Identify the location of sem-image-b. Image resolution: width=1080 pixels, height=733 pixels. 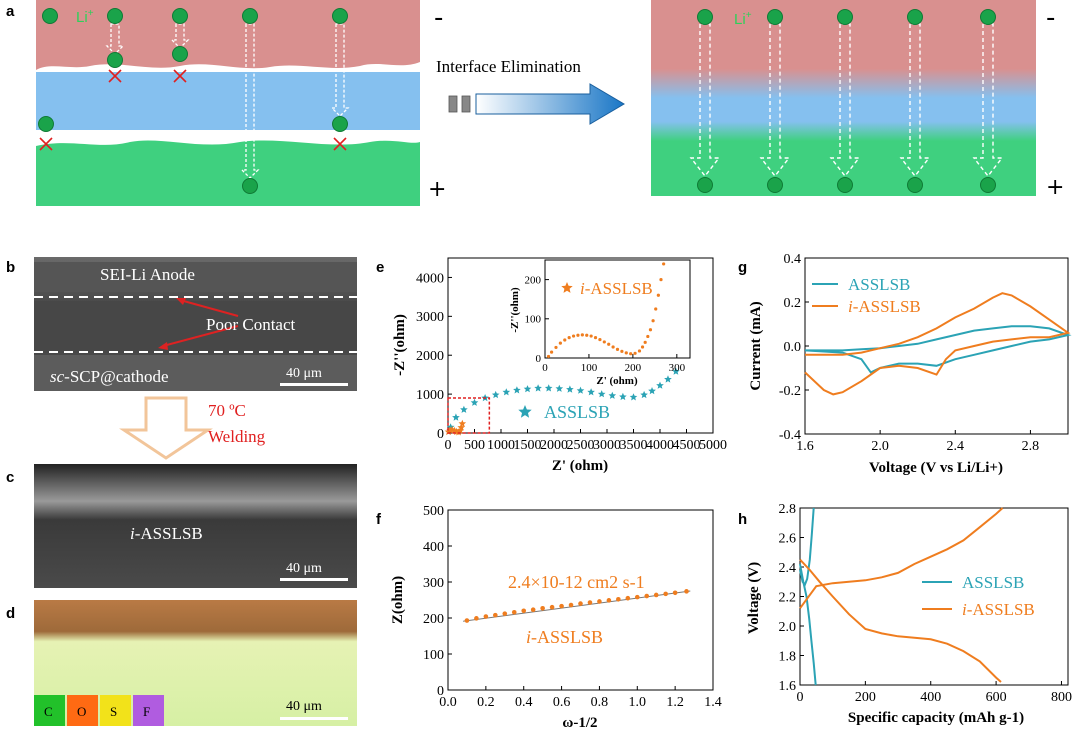
(195, 324).